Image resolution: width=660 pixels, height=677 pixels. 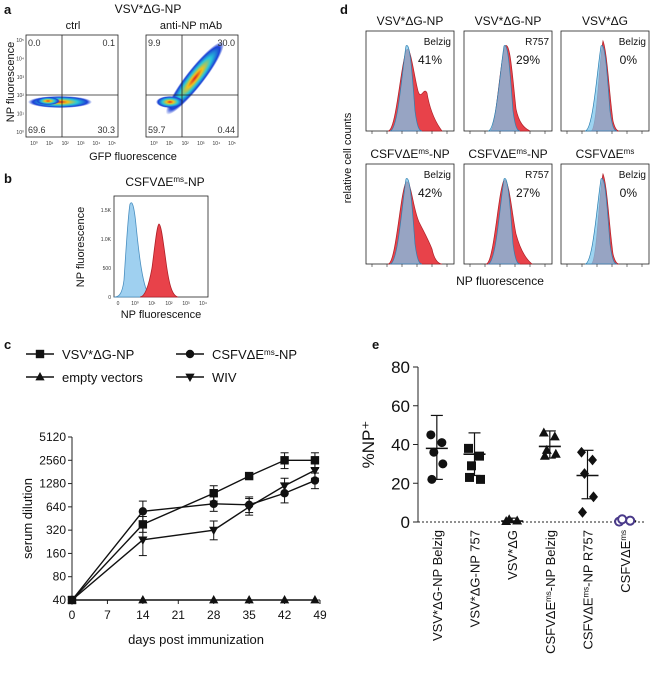 I want to click on panel-e-ytick-label: 20, so click(x=400, y=483).